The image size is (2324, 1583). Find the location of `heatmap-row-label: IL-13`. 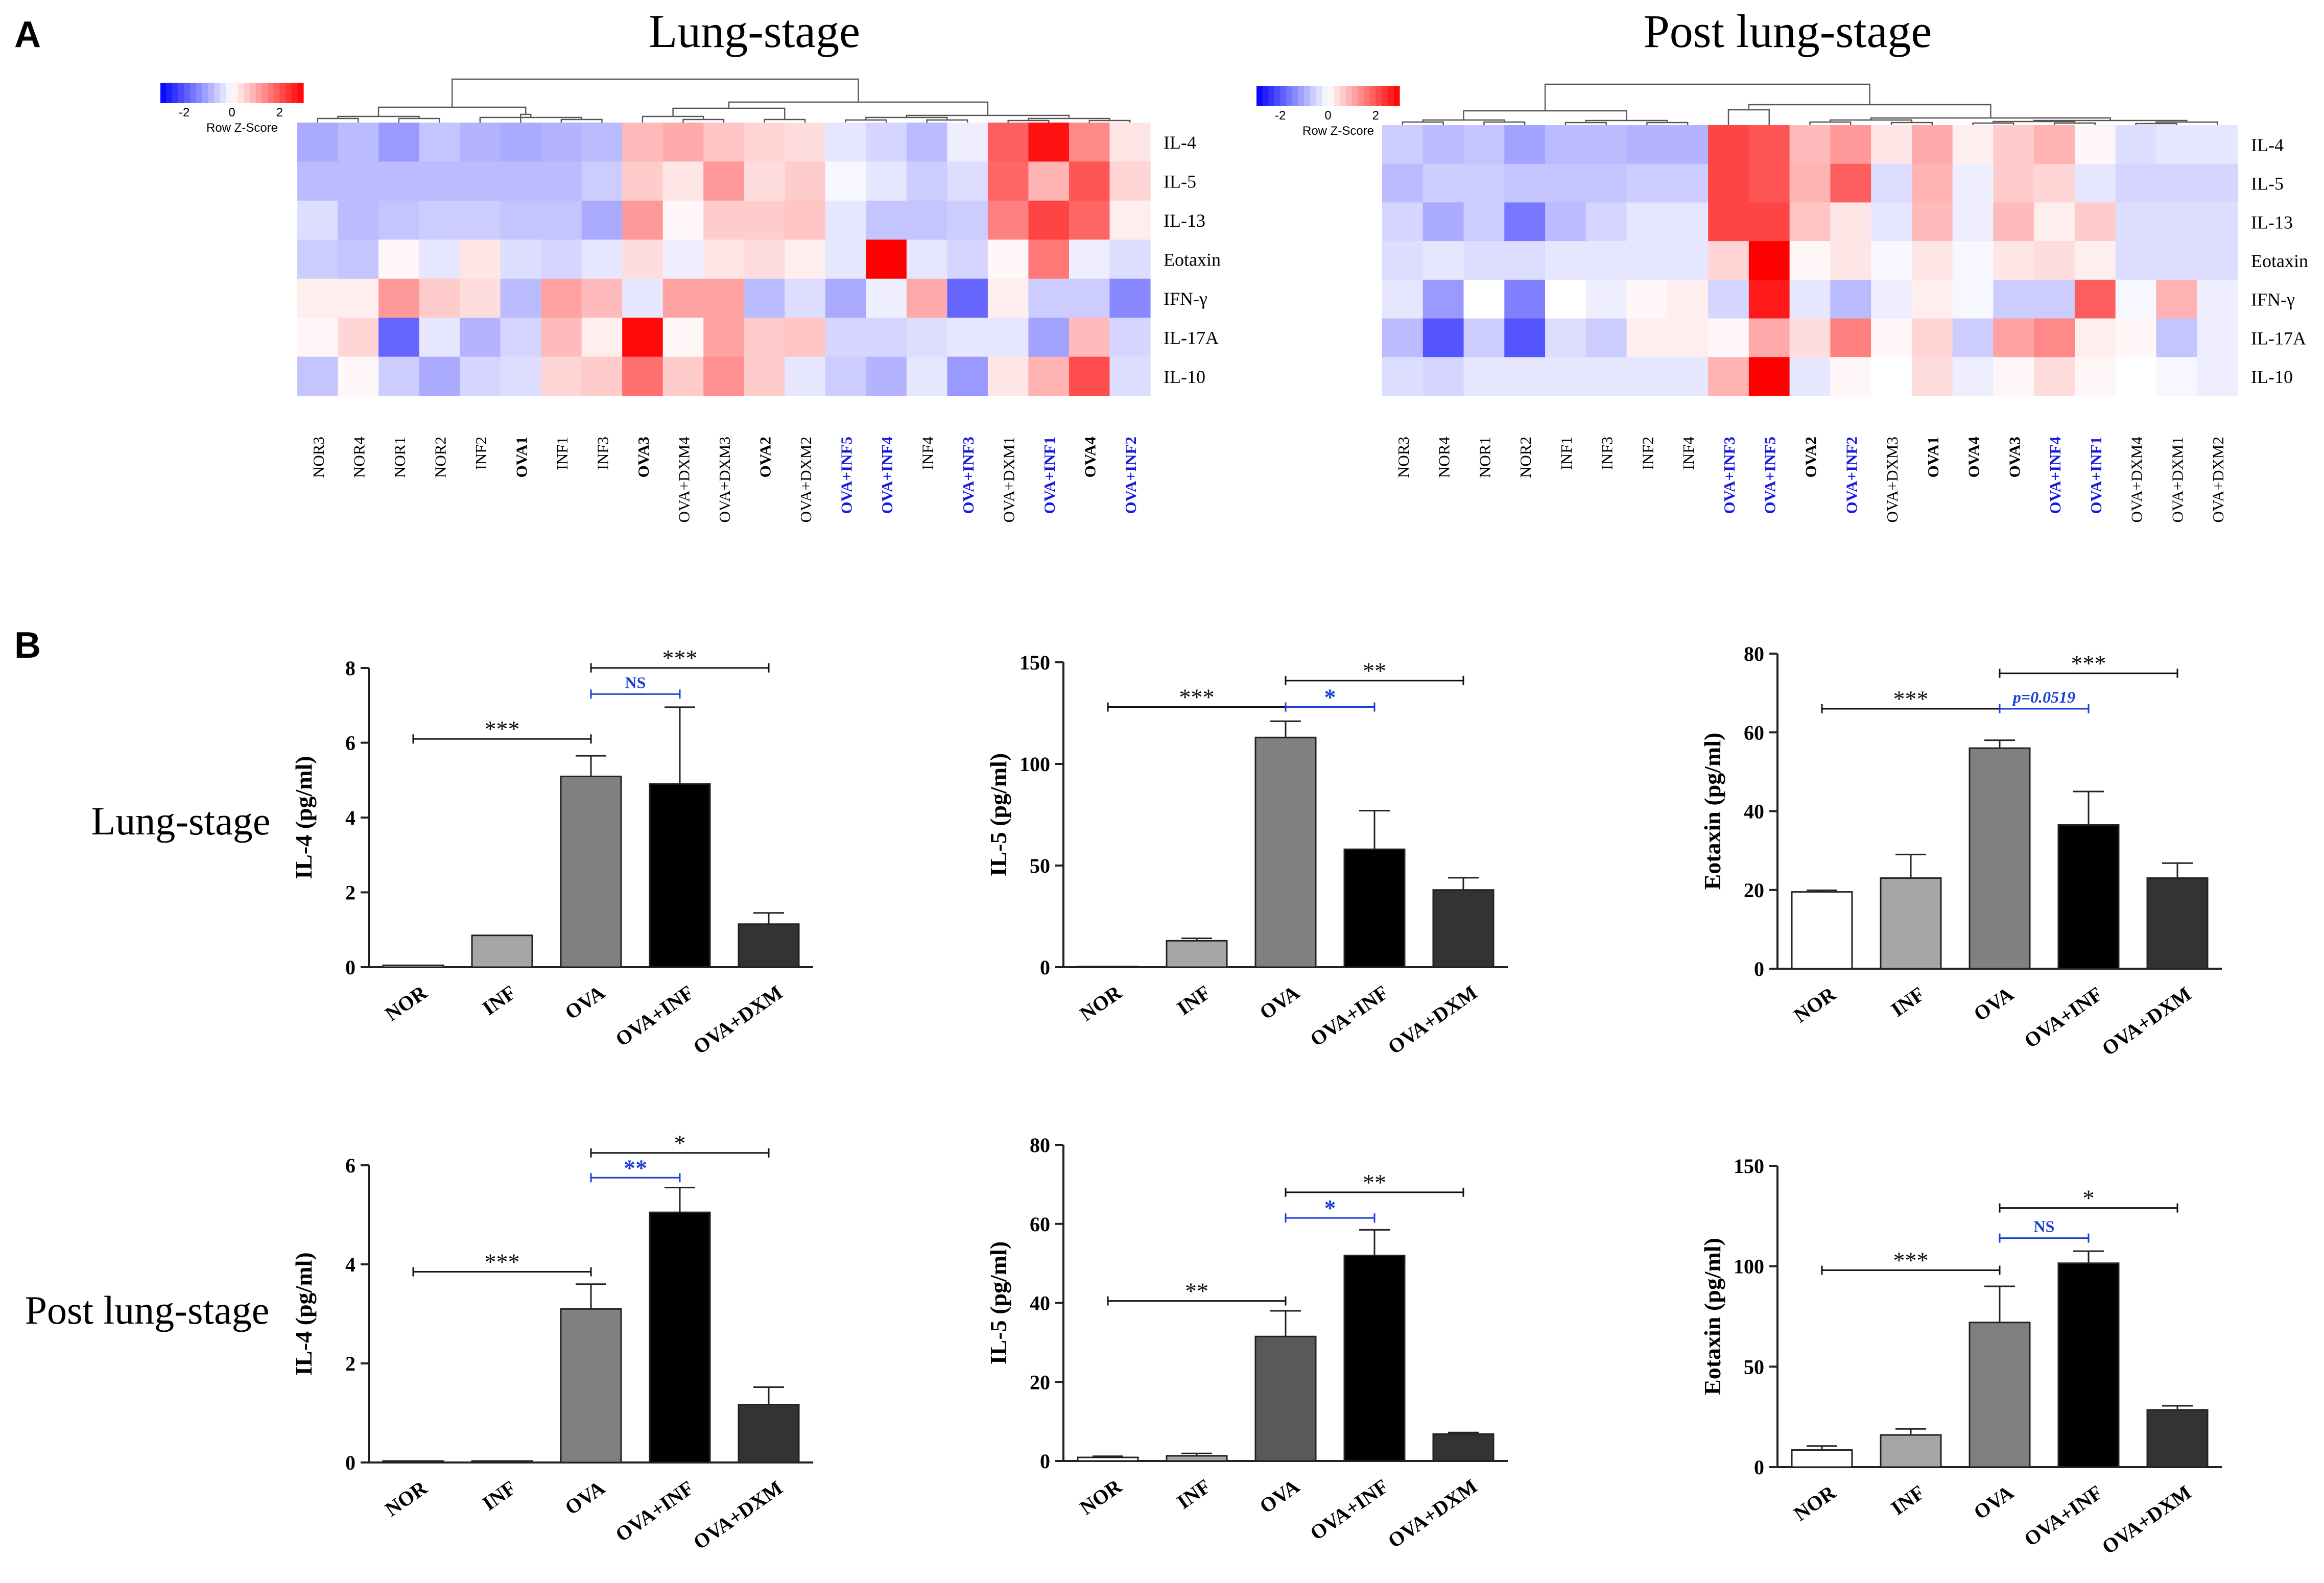

heatmap-row-label: IL-13 is located at coordinates (2272, 222).